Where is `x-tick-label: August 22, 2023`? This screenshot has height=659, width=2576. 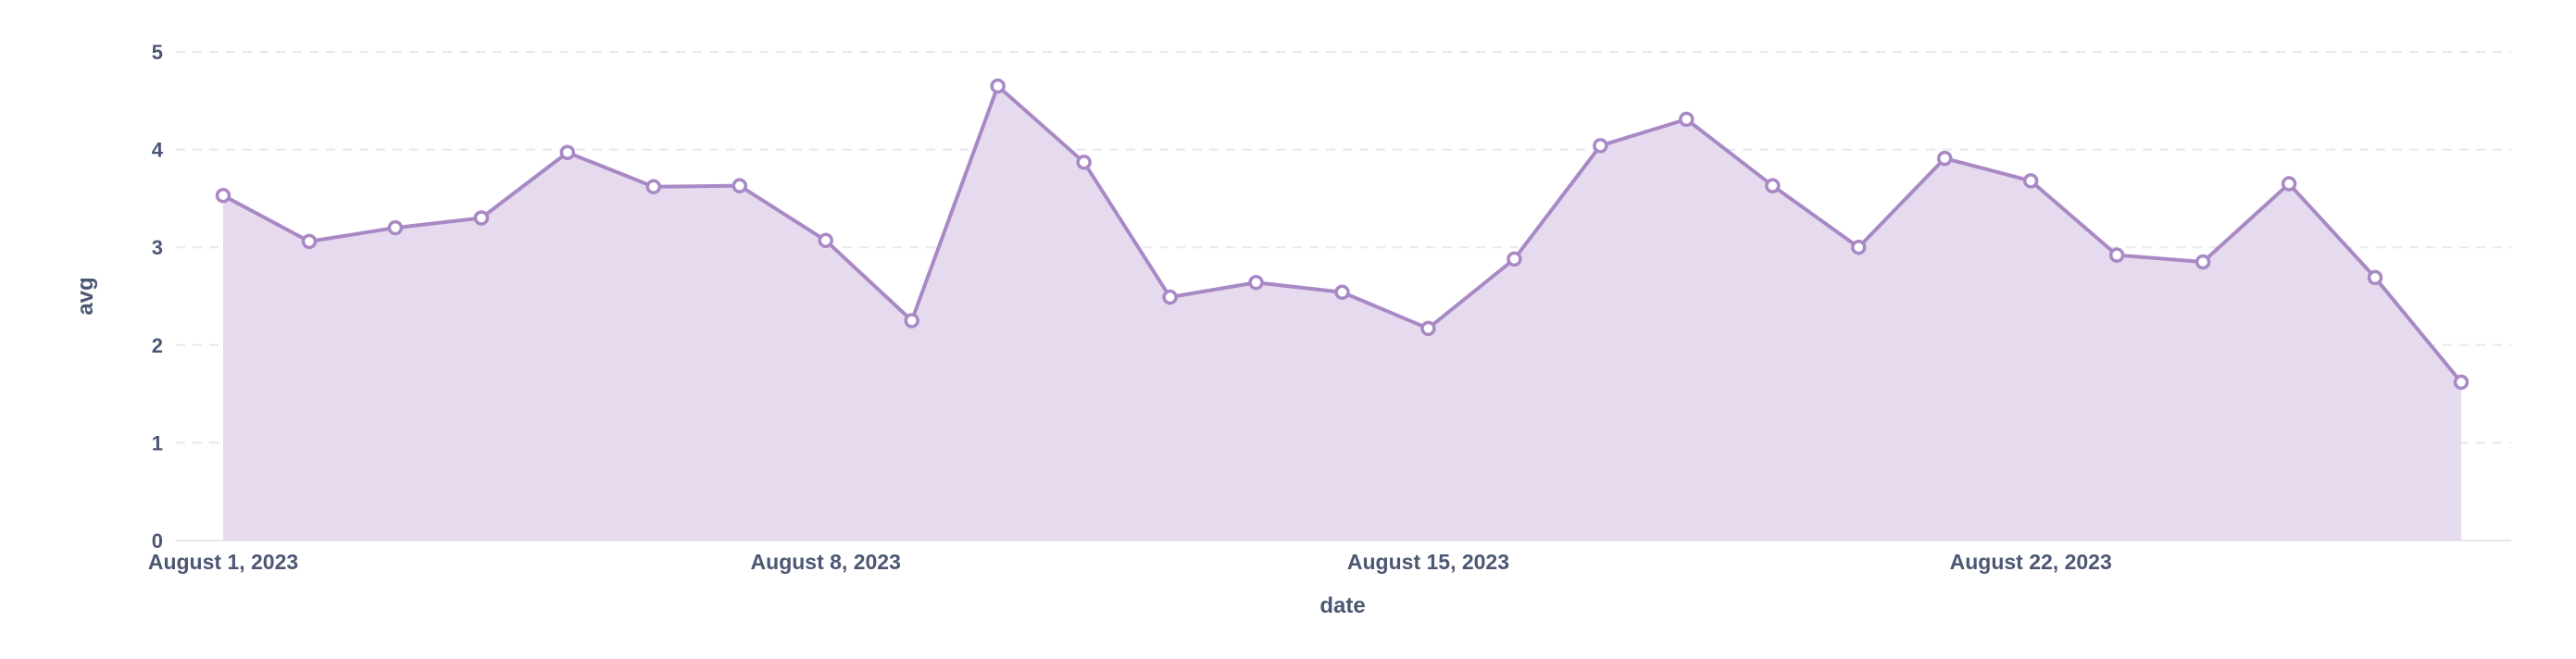
x-tick-label: August 22, 2023 is located at coordinates (2031, 562).